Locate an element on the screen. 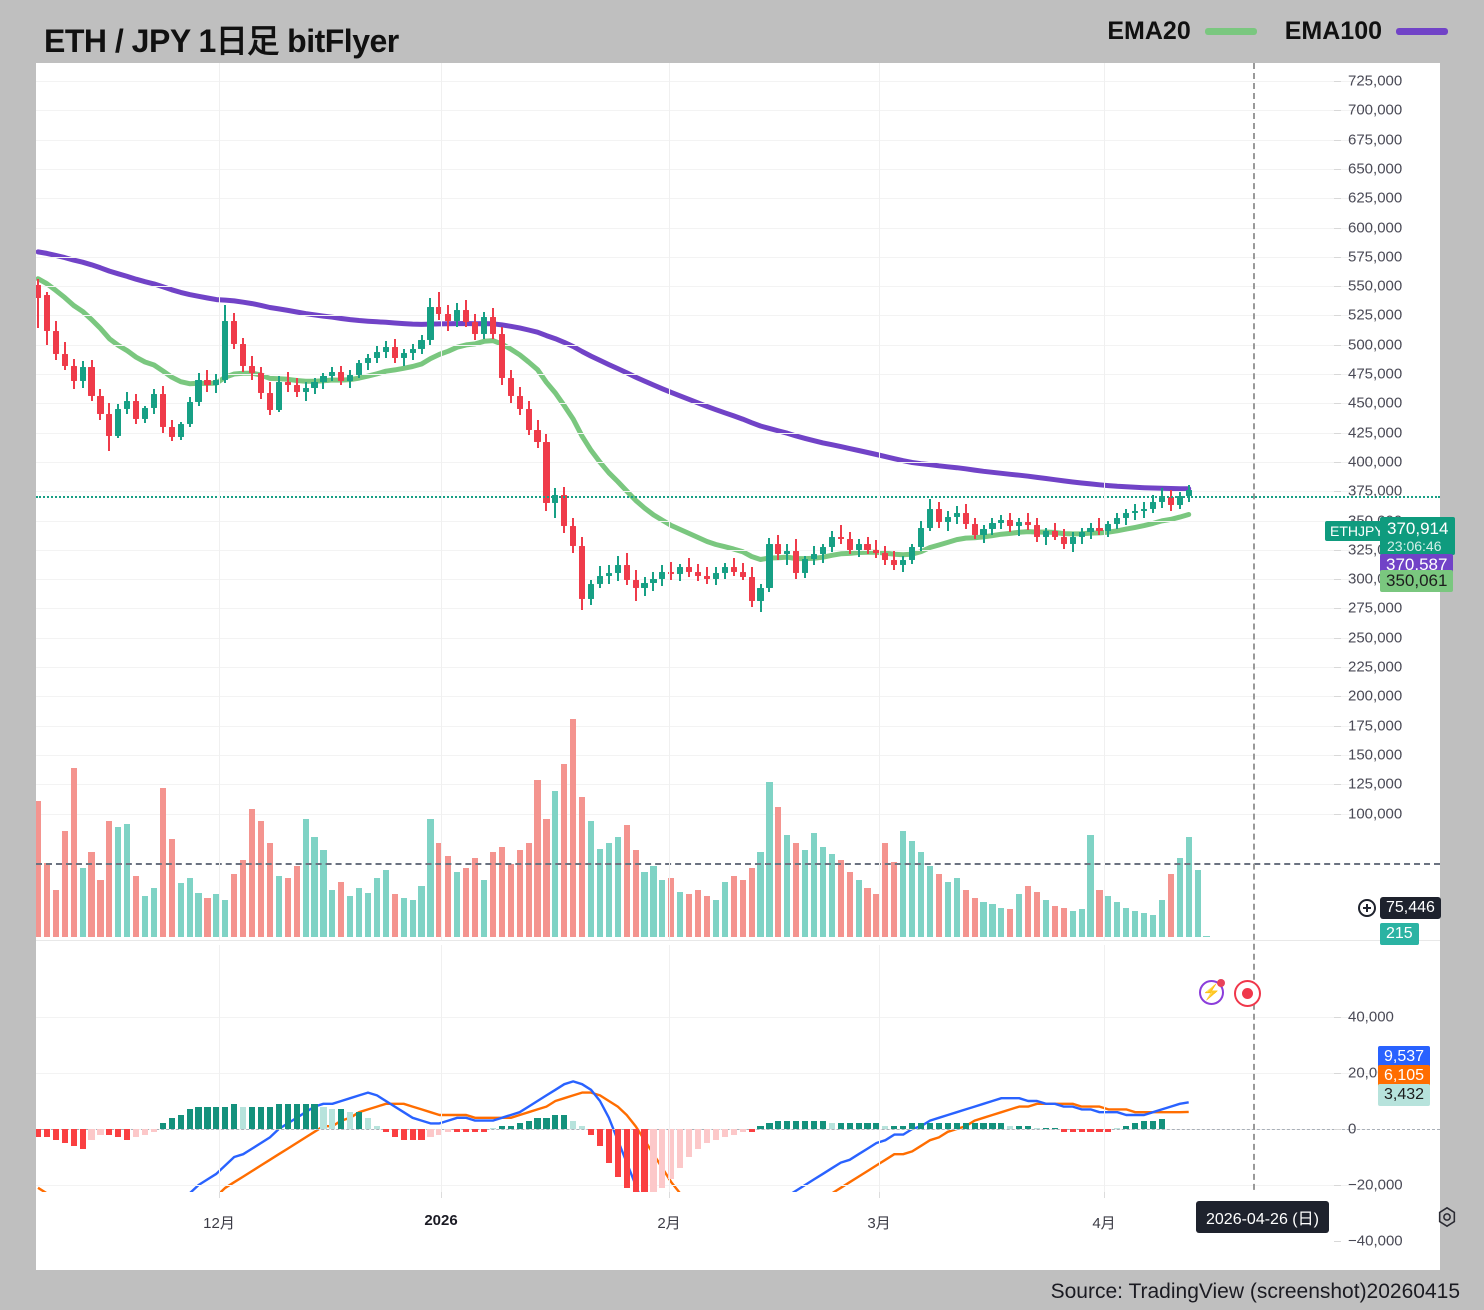  price-axis-label: 400,000 is located at coordinates (1375, 462).